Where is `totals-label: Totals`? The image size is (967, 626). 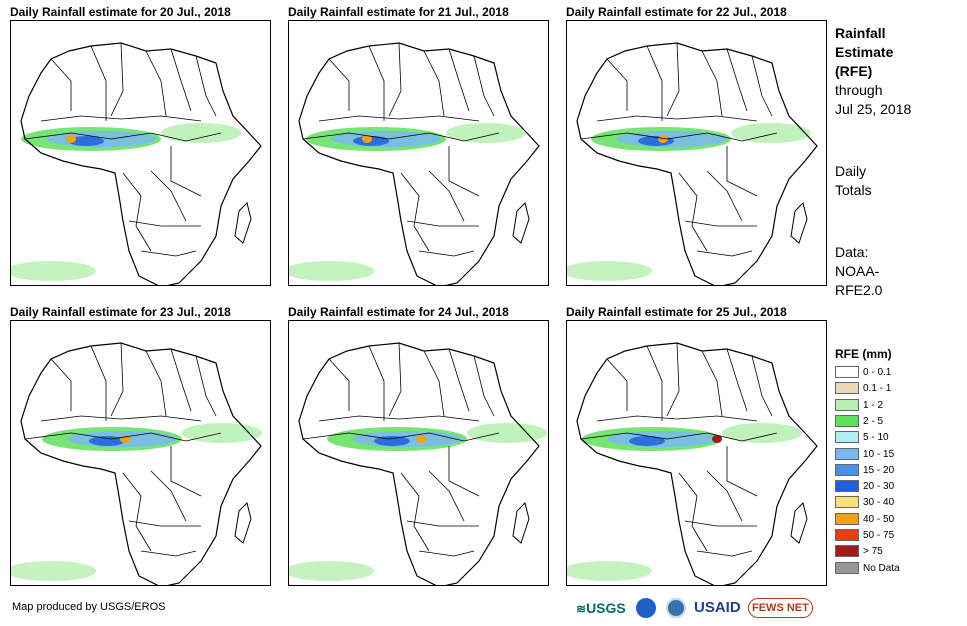
totals-label: Totals is located at coordinates (853, 190).